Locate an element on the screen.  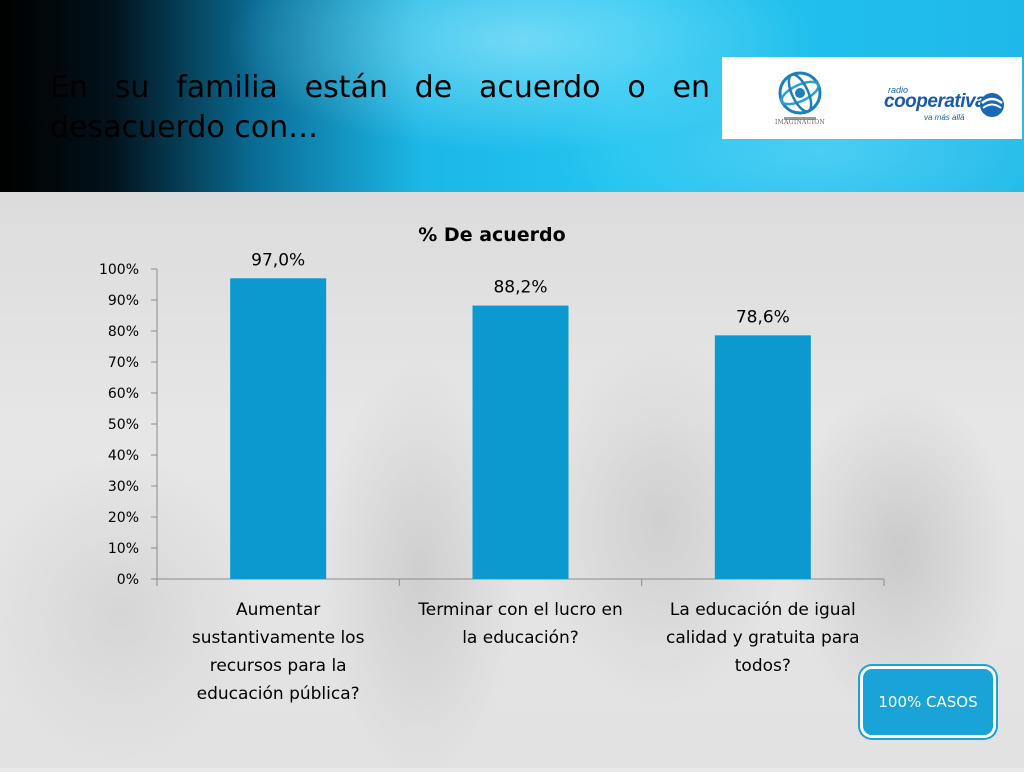
category-label-line: educación pública? is located at coordinates (278, 694).